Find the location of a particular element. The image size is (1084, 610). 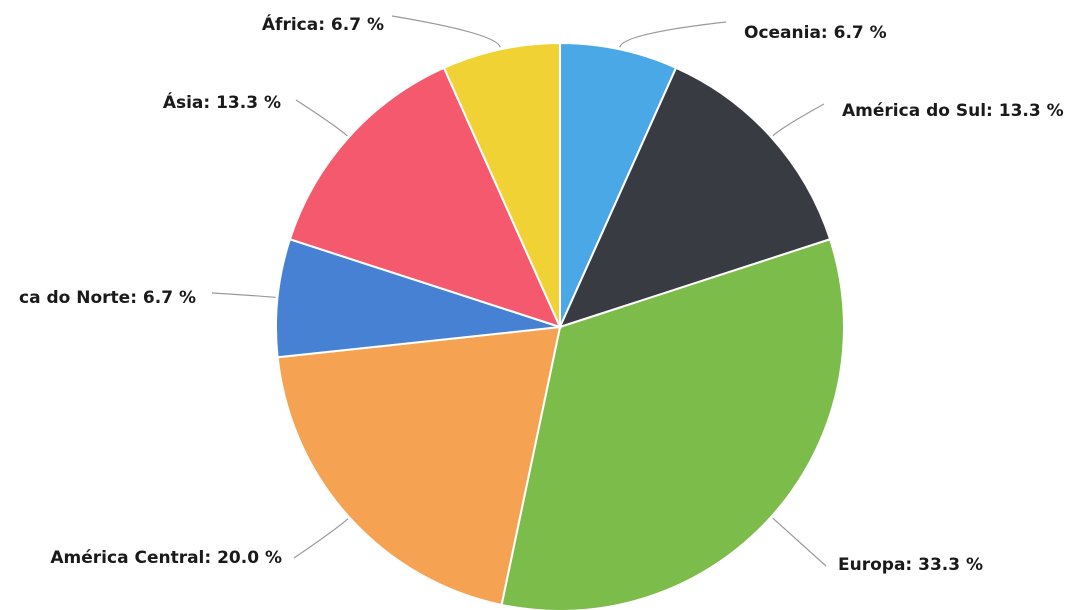

connector-america-central is located at coordinates (321, 538).